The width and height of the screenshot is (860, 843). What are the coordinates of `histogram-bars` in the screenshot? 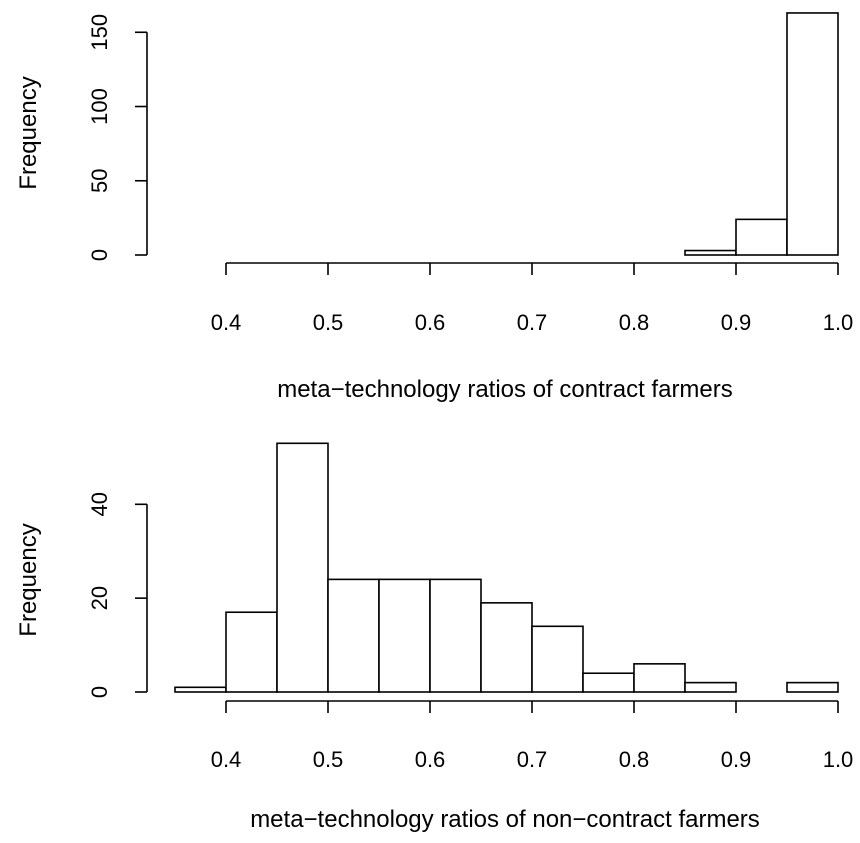 It's located at (761, 134).